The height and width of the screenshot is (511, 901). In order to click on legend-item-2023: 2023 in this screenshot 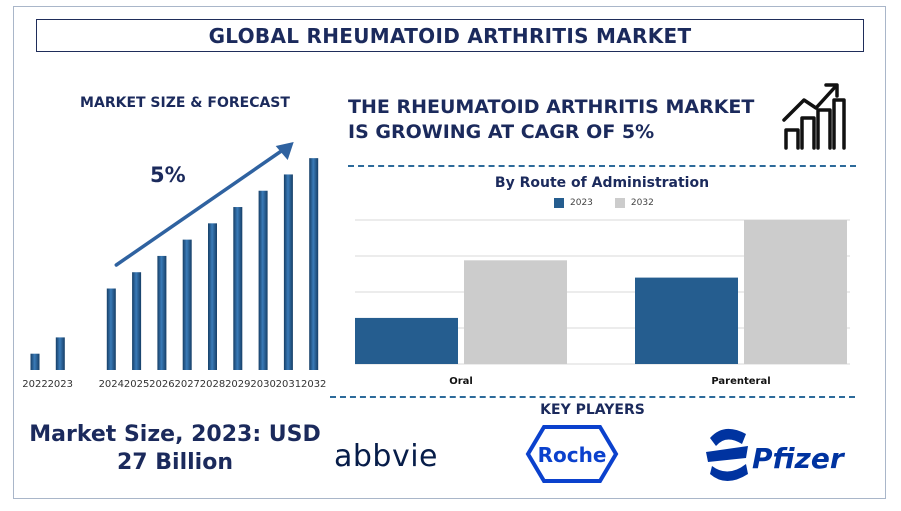, I will do `click(573, 203)`.